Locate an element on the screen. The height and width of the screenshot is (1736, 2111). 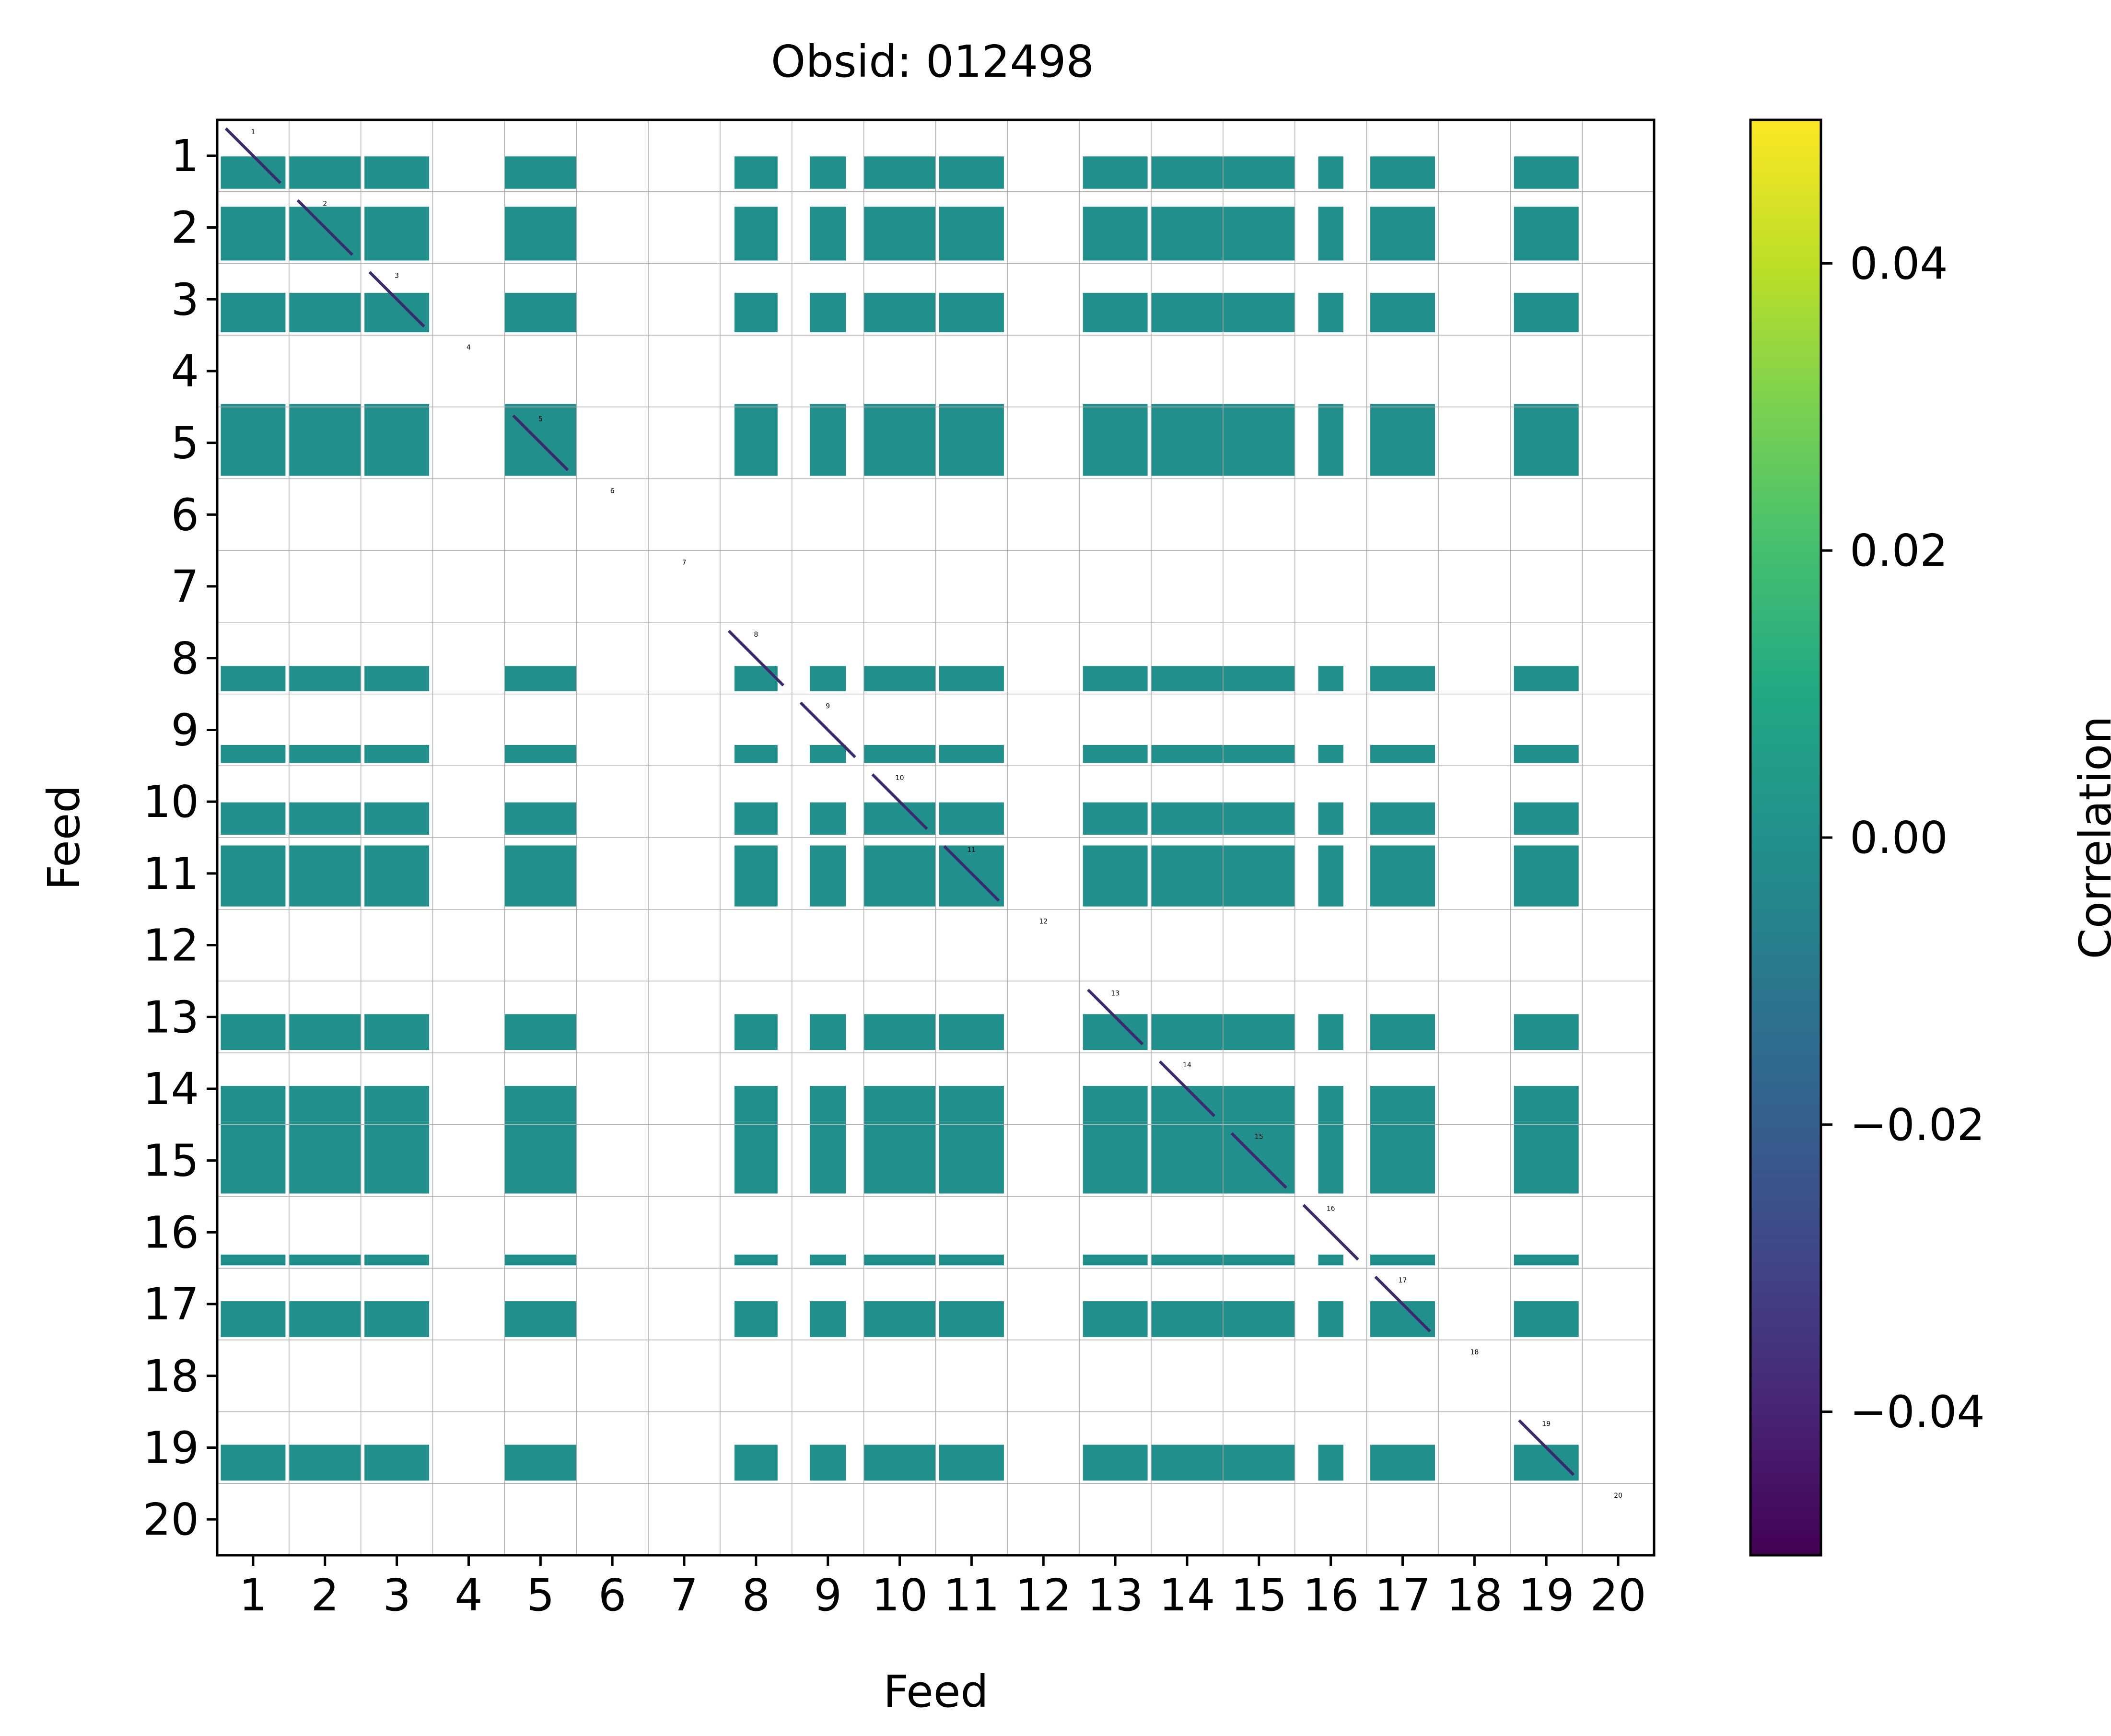
y-tick-label: 7 is located at coordinates (185, 586).